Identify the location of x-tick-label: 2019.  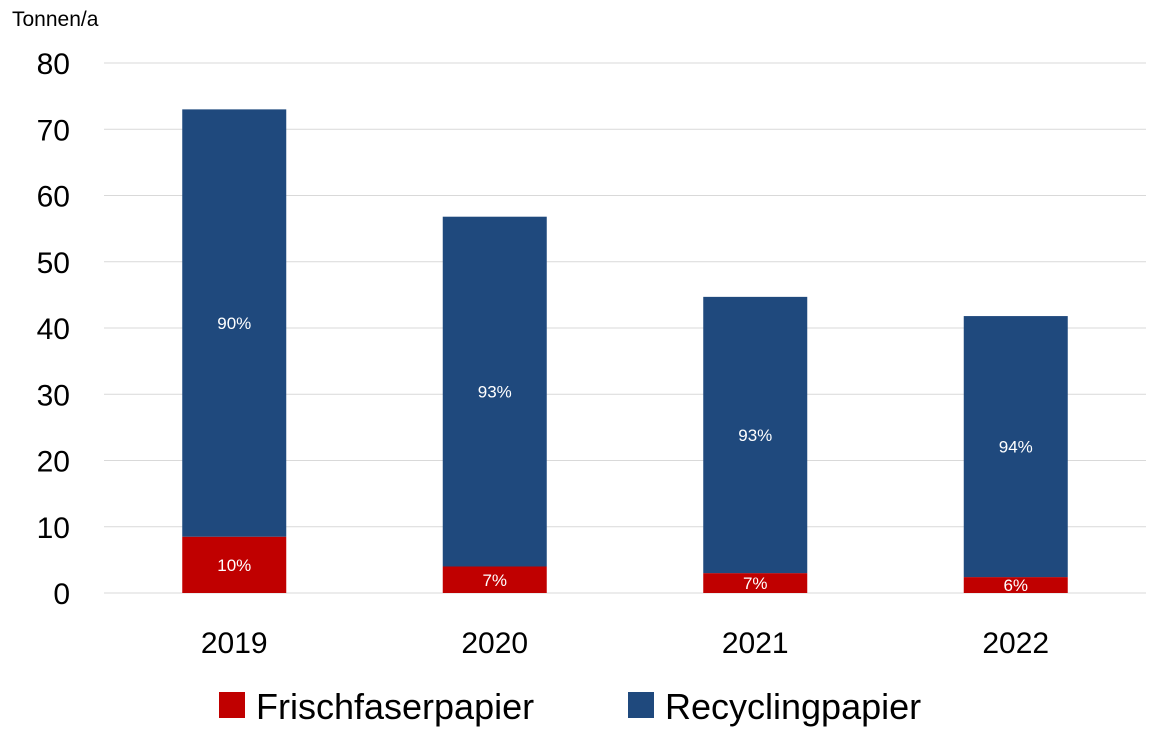
(234, 643).